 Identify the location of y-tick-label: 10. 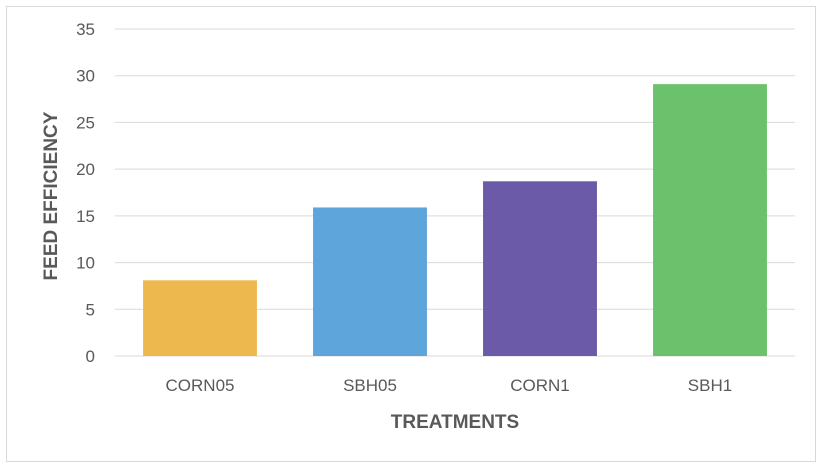
(85, 263).